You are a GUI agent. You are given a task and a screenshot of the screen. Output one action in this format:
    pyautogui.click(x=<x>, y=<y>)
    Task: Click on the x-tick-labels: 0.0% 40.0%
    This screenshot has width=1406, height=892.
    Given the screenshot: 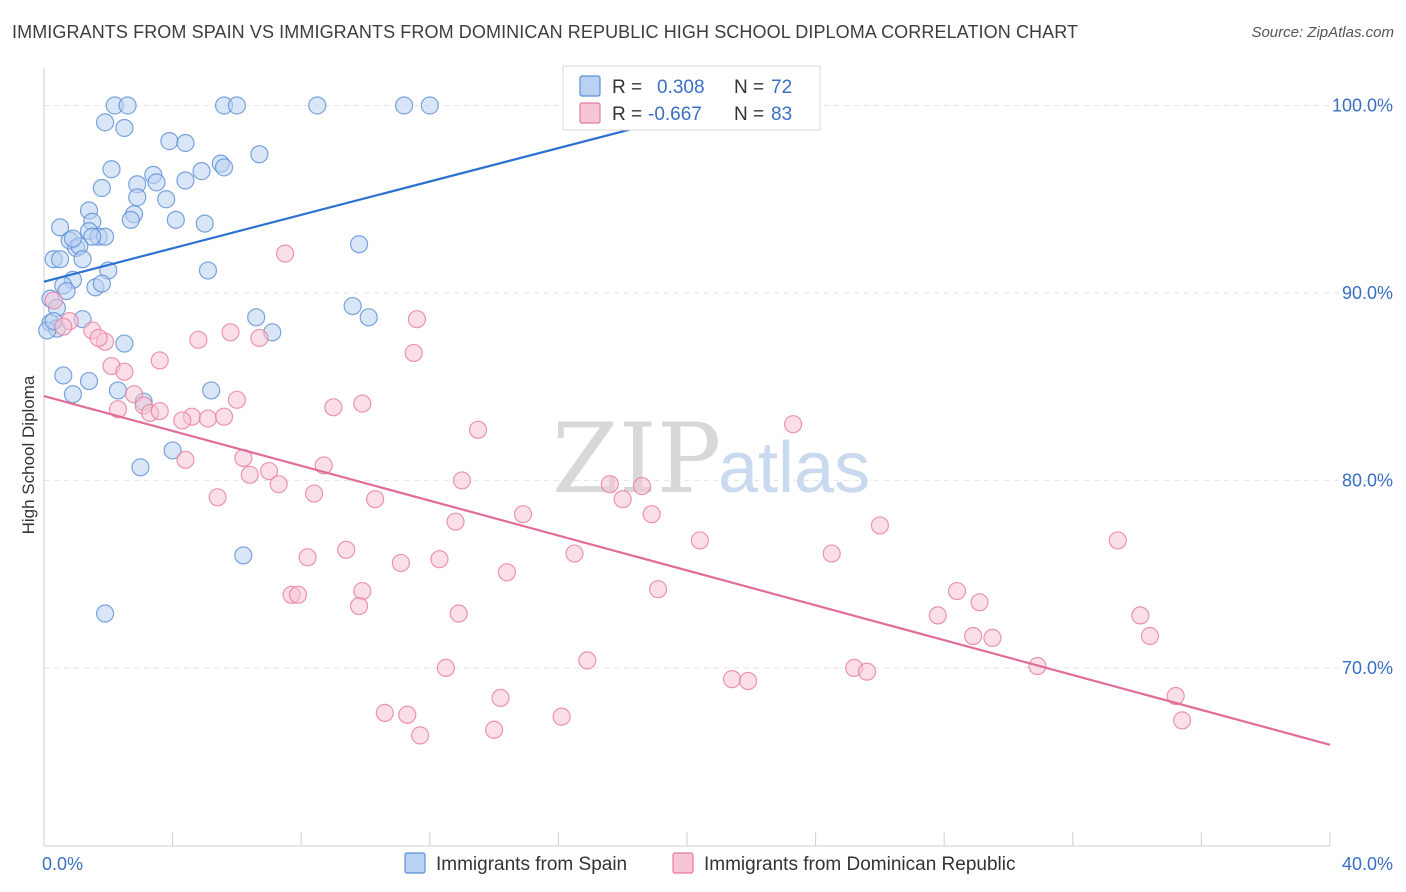 What is the action you would take?
    pyautogui.click(x=717, y=864)
    